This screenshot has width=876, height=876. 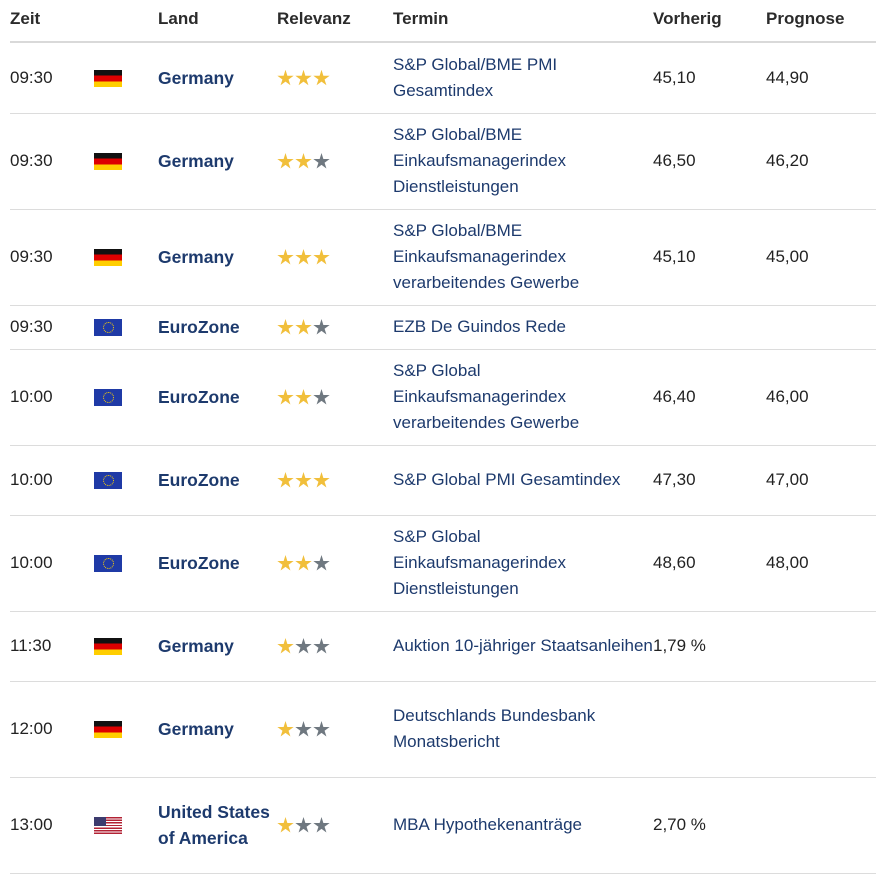 What do you see at coordinates (479, 326) in the screenshot?
I see `event-link: EZB De Guindos Rede` at bounding box center [479, 326].